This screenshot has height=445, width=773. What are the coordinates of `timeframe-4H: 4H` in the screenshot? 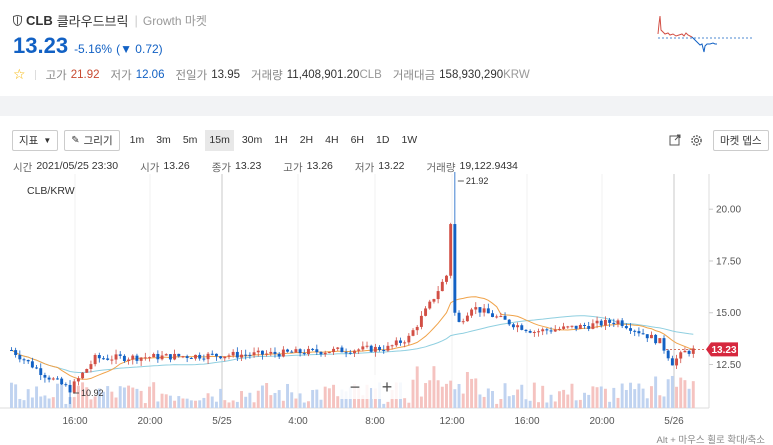 It's located at (332, 139).